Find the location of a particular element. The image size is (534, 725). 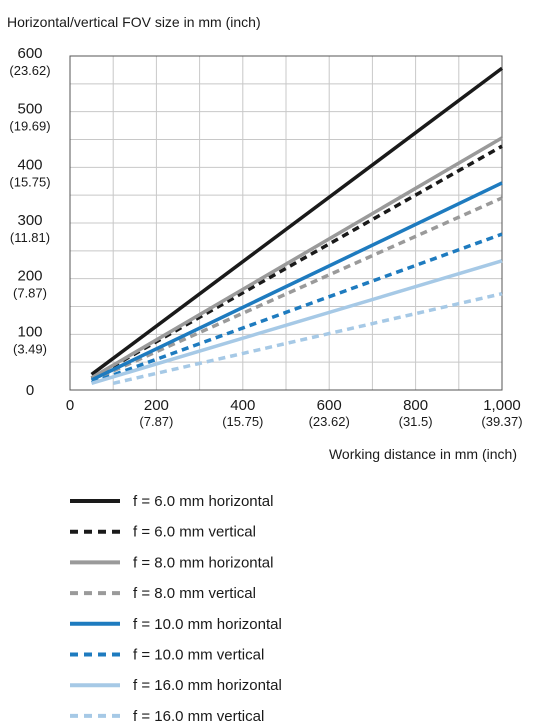

x-tick-label: 600 is located at coordinates (329, 405).